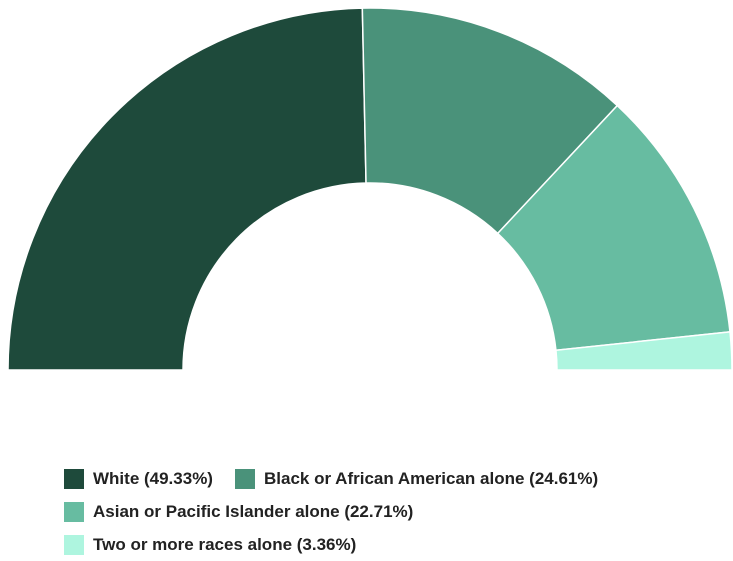 This screenshot has width=733, height=561. I want to click on legend-item-black: Black or African American alone (24.61%), so click(416, 479).